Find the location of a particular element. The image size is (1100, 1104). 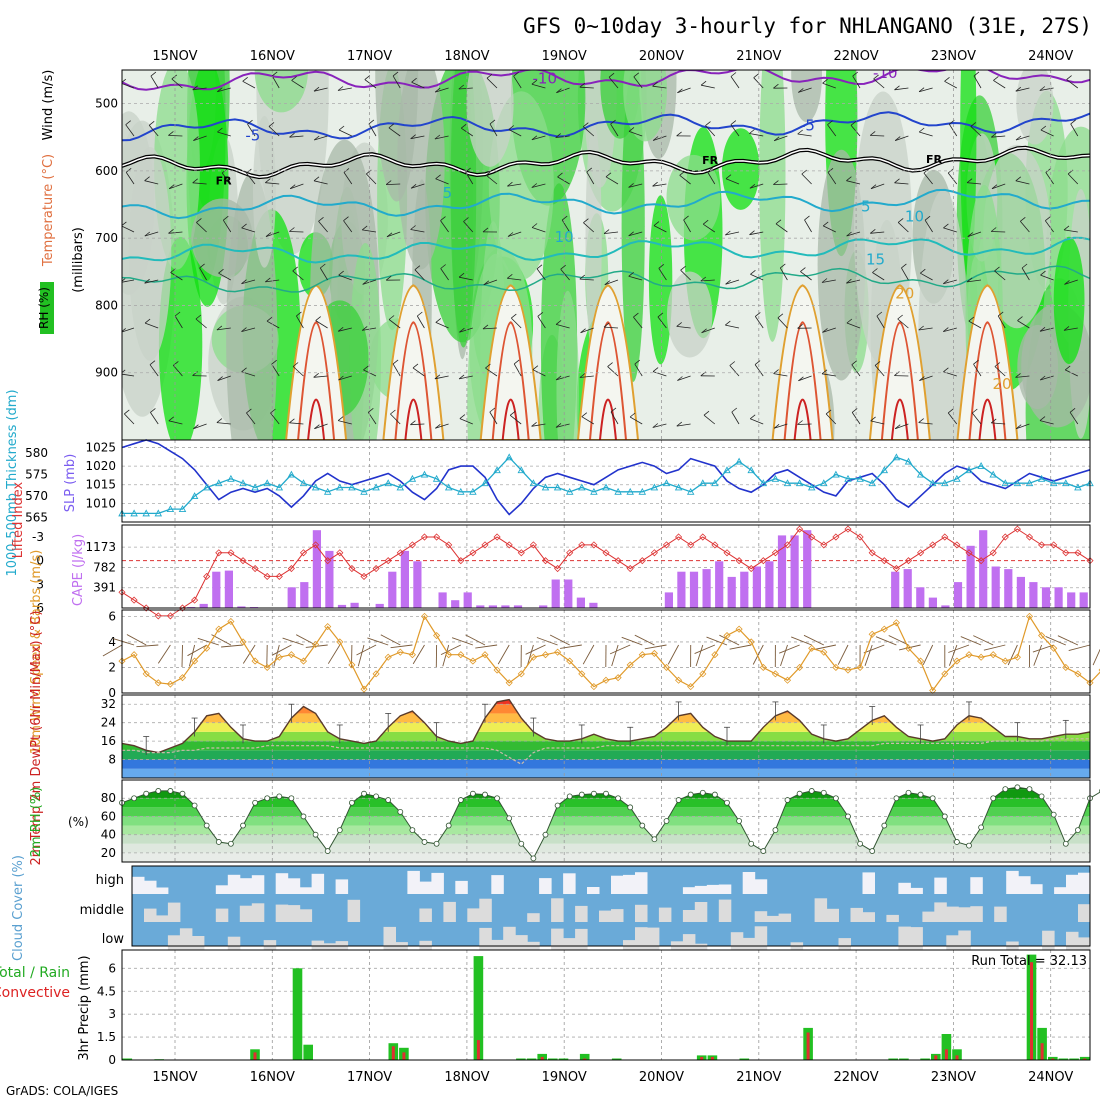

isotherm-label: -5 is located at coordinates (807, 126).